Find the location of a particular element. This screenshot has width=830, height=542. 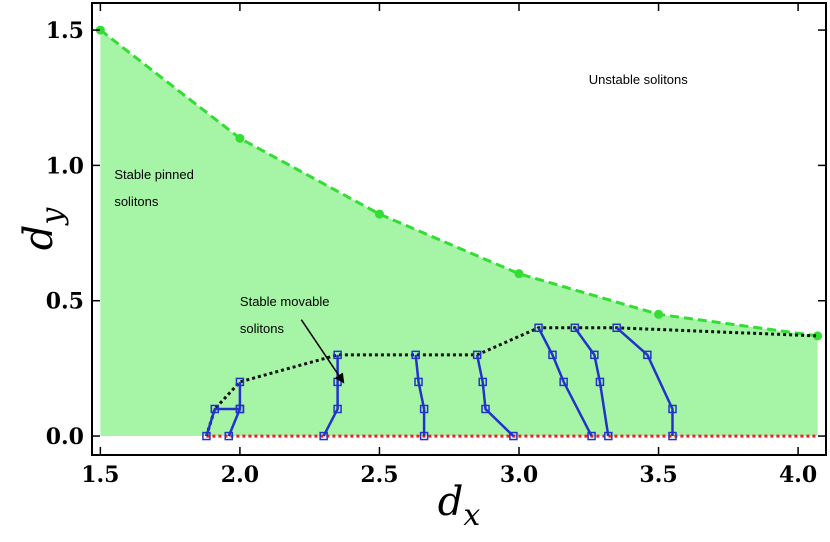

y-tick-label: 1.0 is located at coordinates (65, 166).